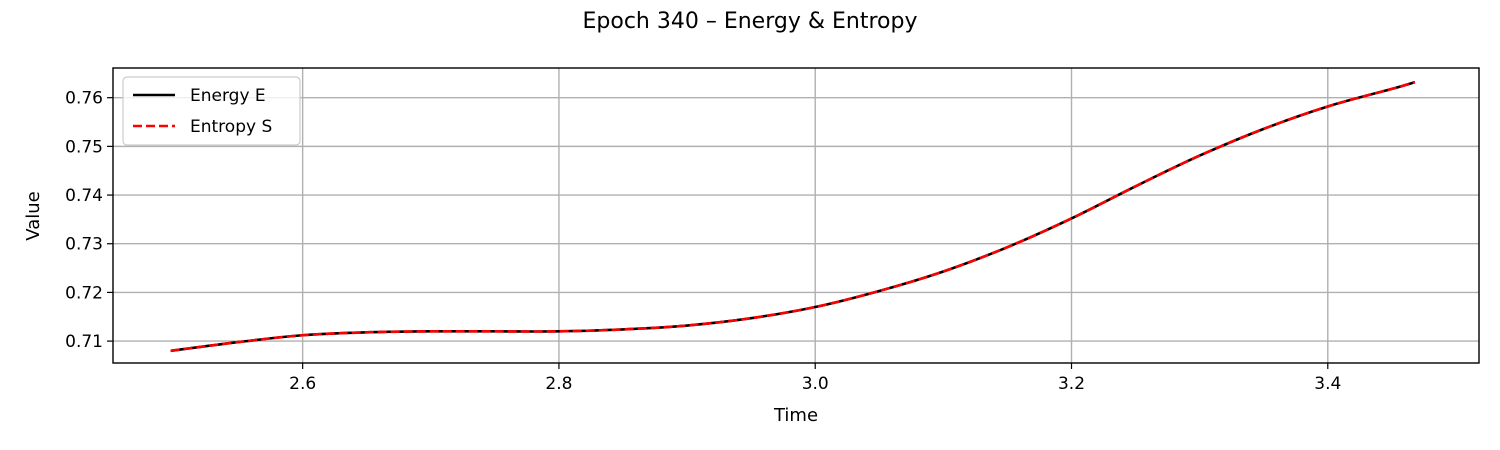  I want to click on y-tick-label: 0.74, so click(84, 196).